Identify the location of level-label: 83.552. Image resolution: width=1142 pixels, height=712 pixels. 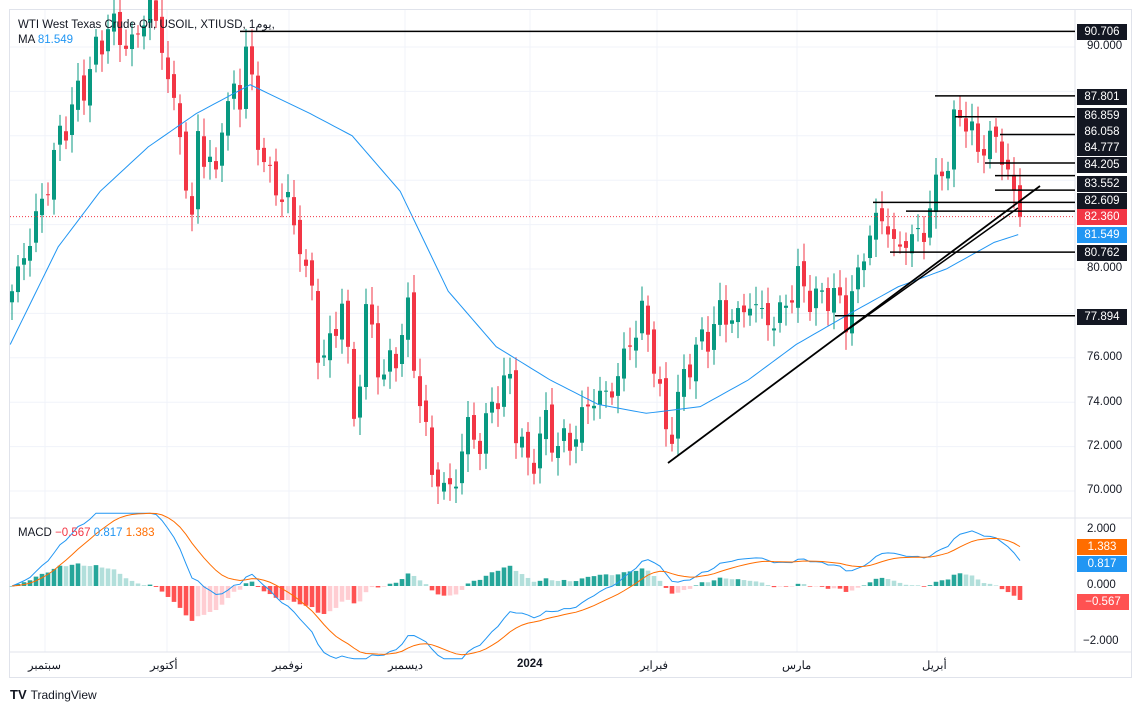
(1102, 184).